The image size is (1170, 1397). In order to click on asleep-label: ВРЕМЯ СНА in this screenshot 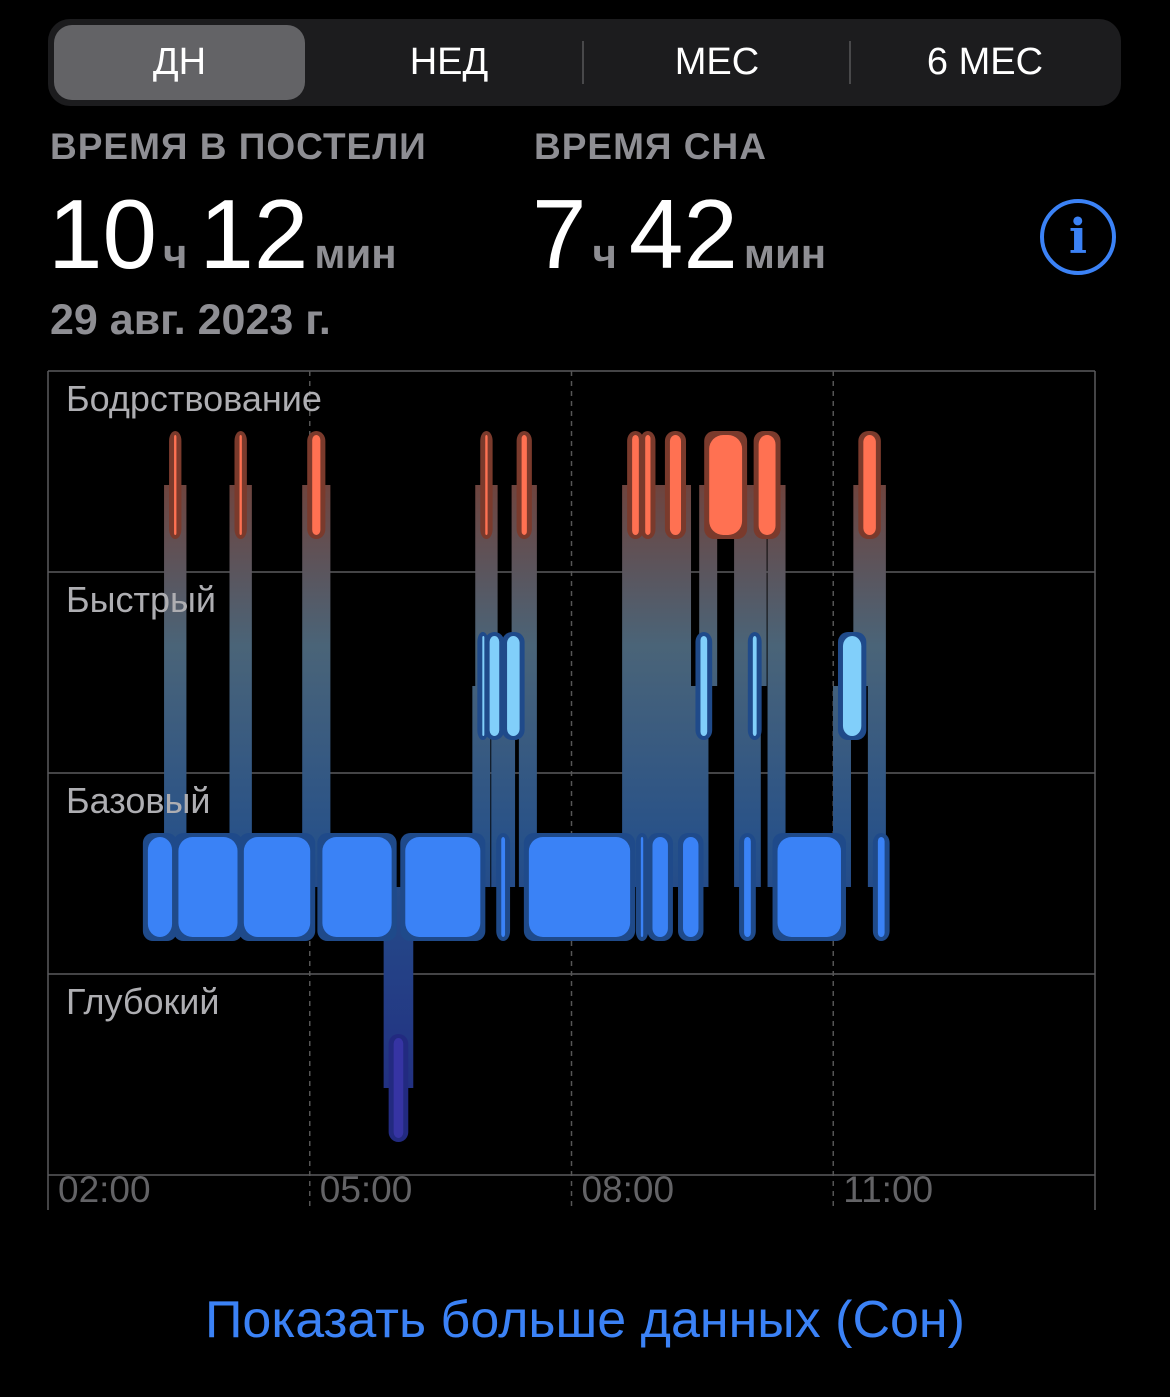, I will do `click(650, 146)`.